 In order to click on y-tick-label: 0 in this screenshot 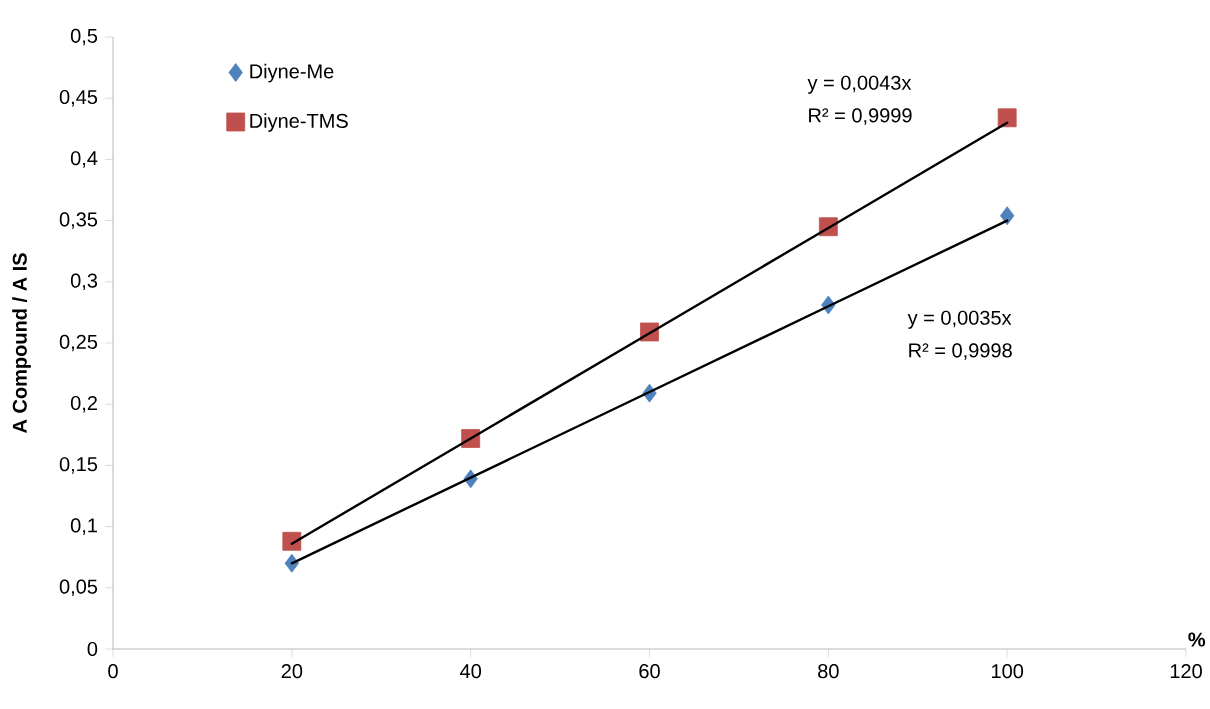, I will do `click(92, 649)`.